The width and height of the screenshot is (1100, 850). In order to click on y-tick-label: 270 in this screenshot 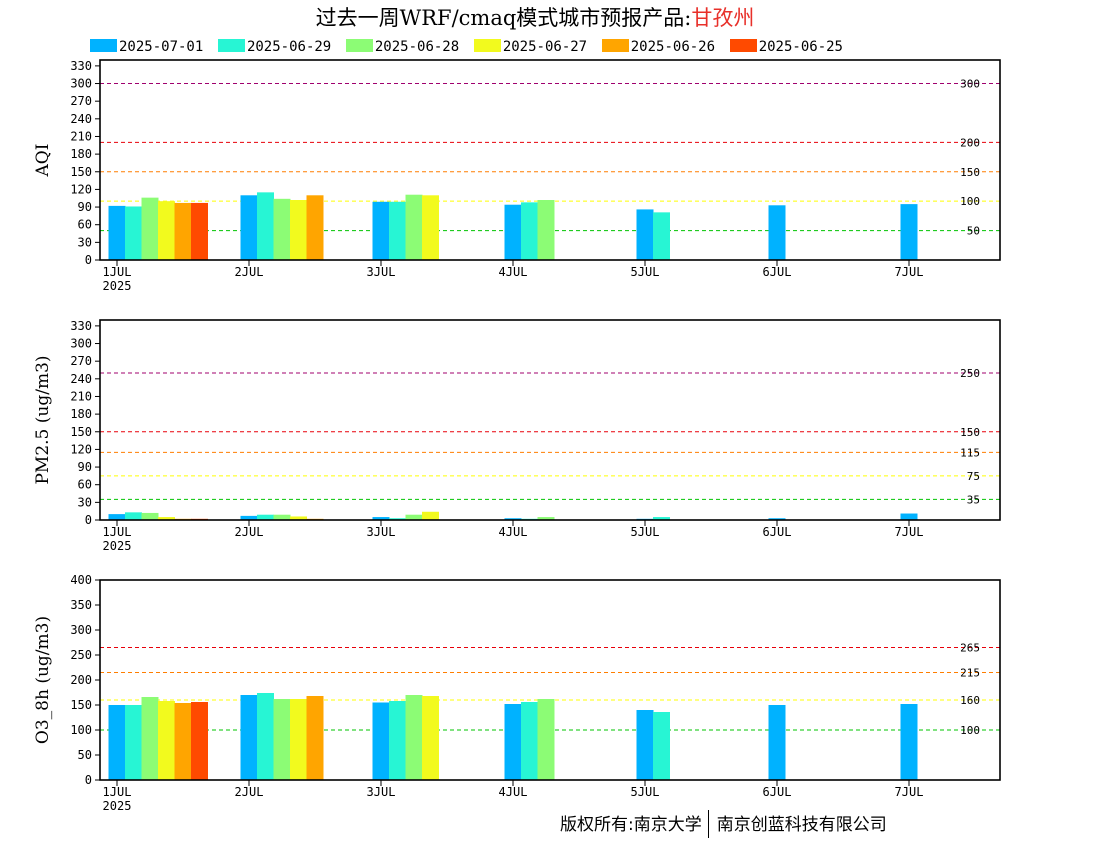, I will do `click(81, 361)`.